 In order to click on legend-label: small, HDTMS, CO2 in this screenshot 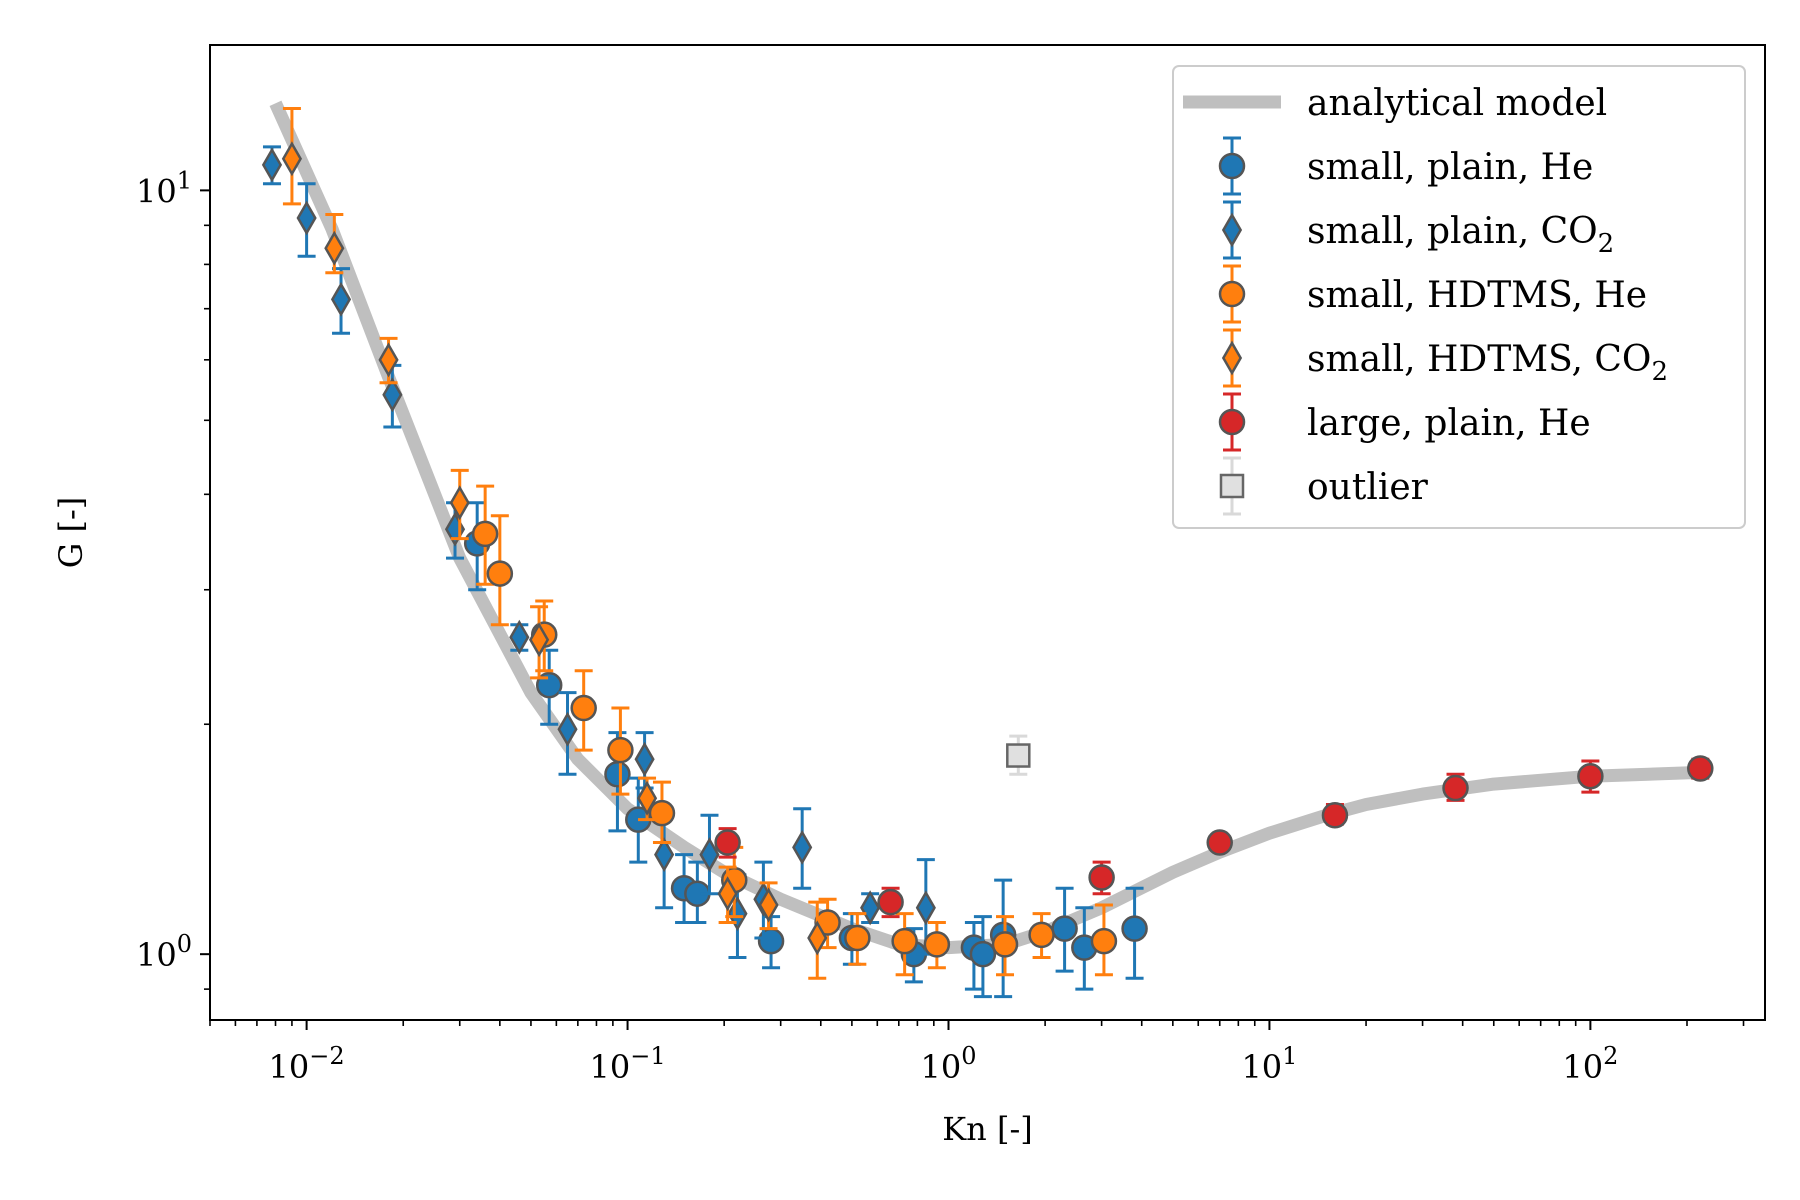, I will do `click(1487, 363)`.